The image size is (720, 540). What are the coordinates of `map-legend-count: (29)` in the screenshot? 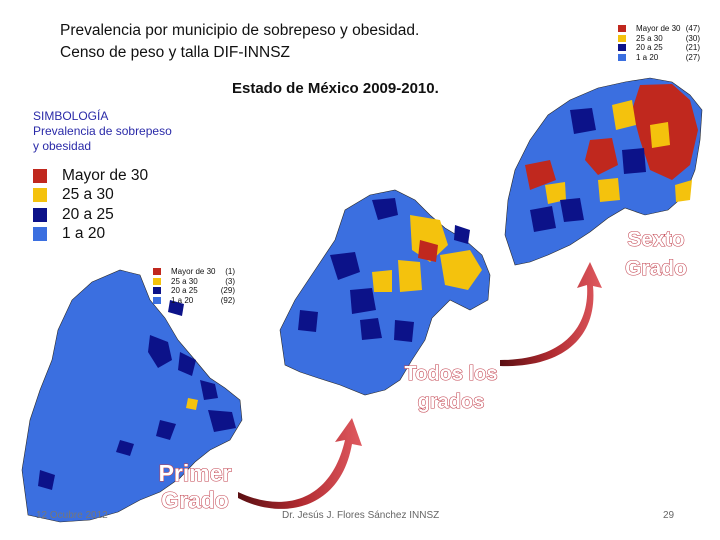 It's located at (227, 291).